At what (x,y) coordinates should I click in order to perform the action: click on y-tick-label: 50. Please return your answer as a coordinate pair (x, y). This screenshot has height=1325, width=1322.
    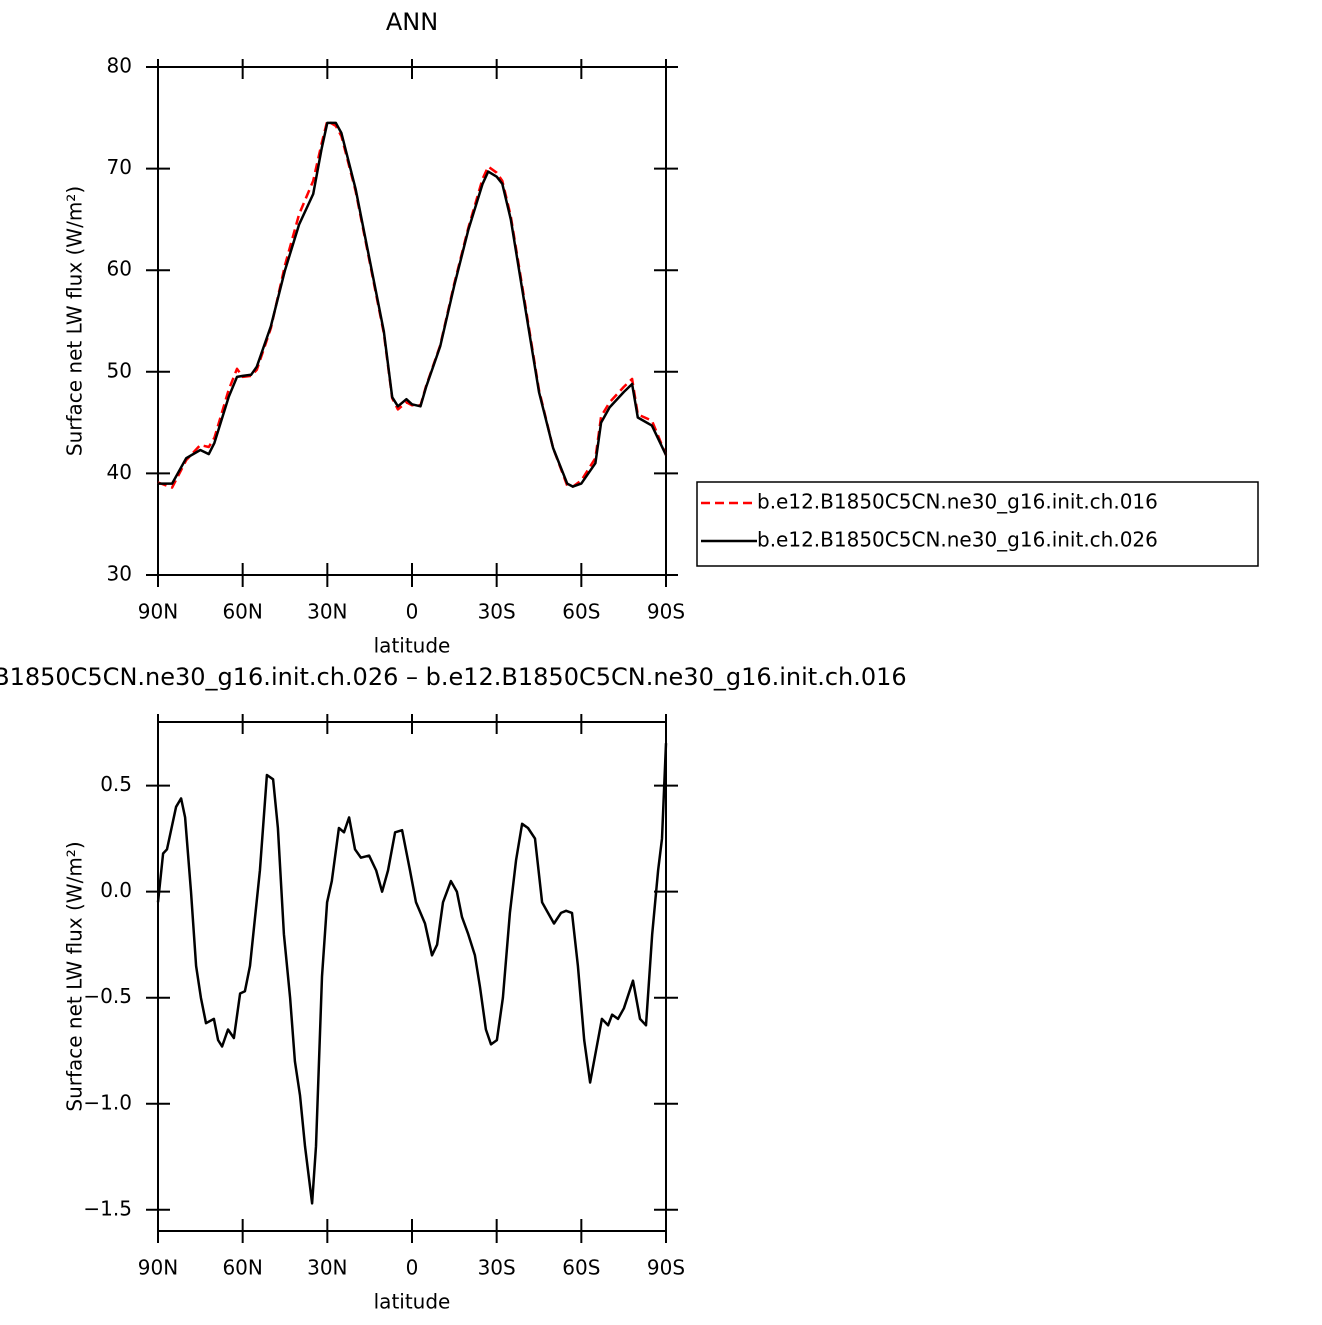
    Looking at the image, I should click on (119, 370).